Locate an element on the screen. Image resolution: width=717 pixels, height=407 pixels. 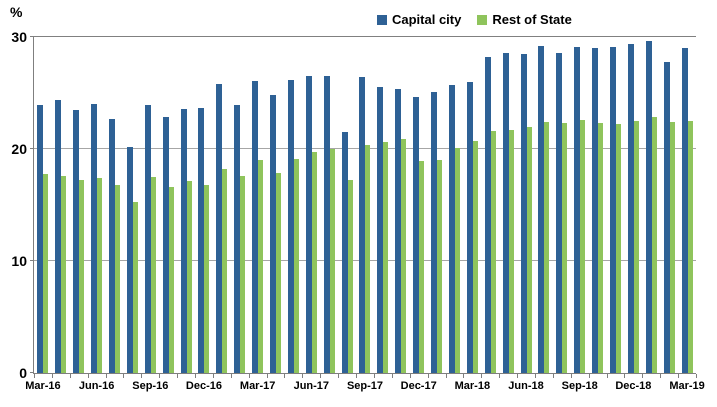
x-axis-label: Mar-19 is located at coordinates (687, 386).